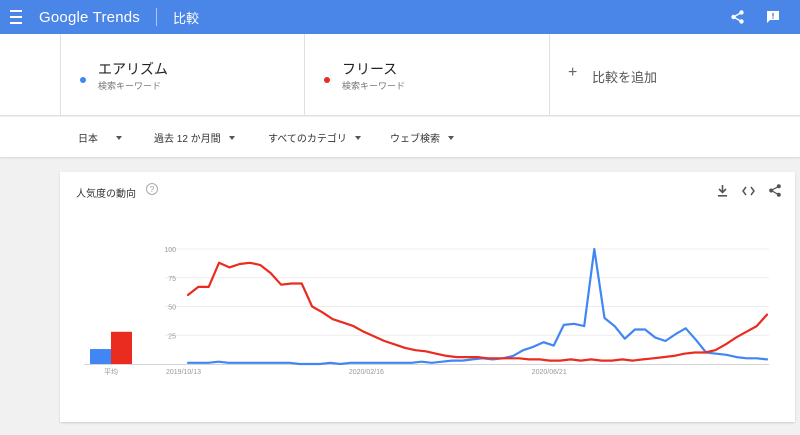 The height and width of the screenshot is (435, 800). What do you see at coordinates (100, 137) in the screenshot?
I see `region-dropdown: 日本` at bounding box center [100, 137].